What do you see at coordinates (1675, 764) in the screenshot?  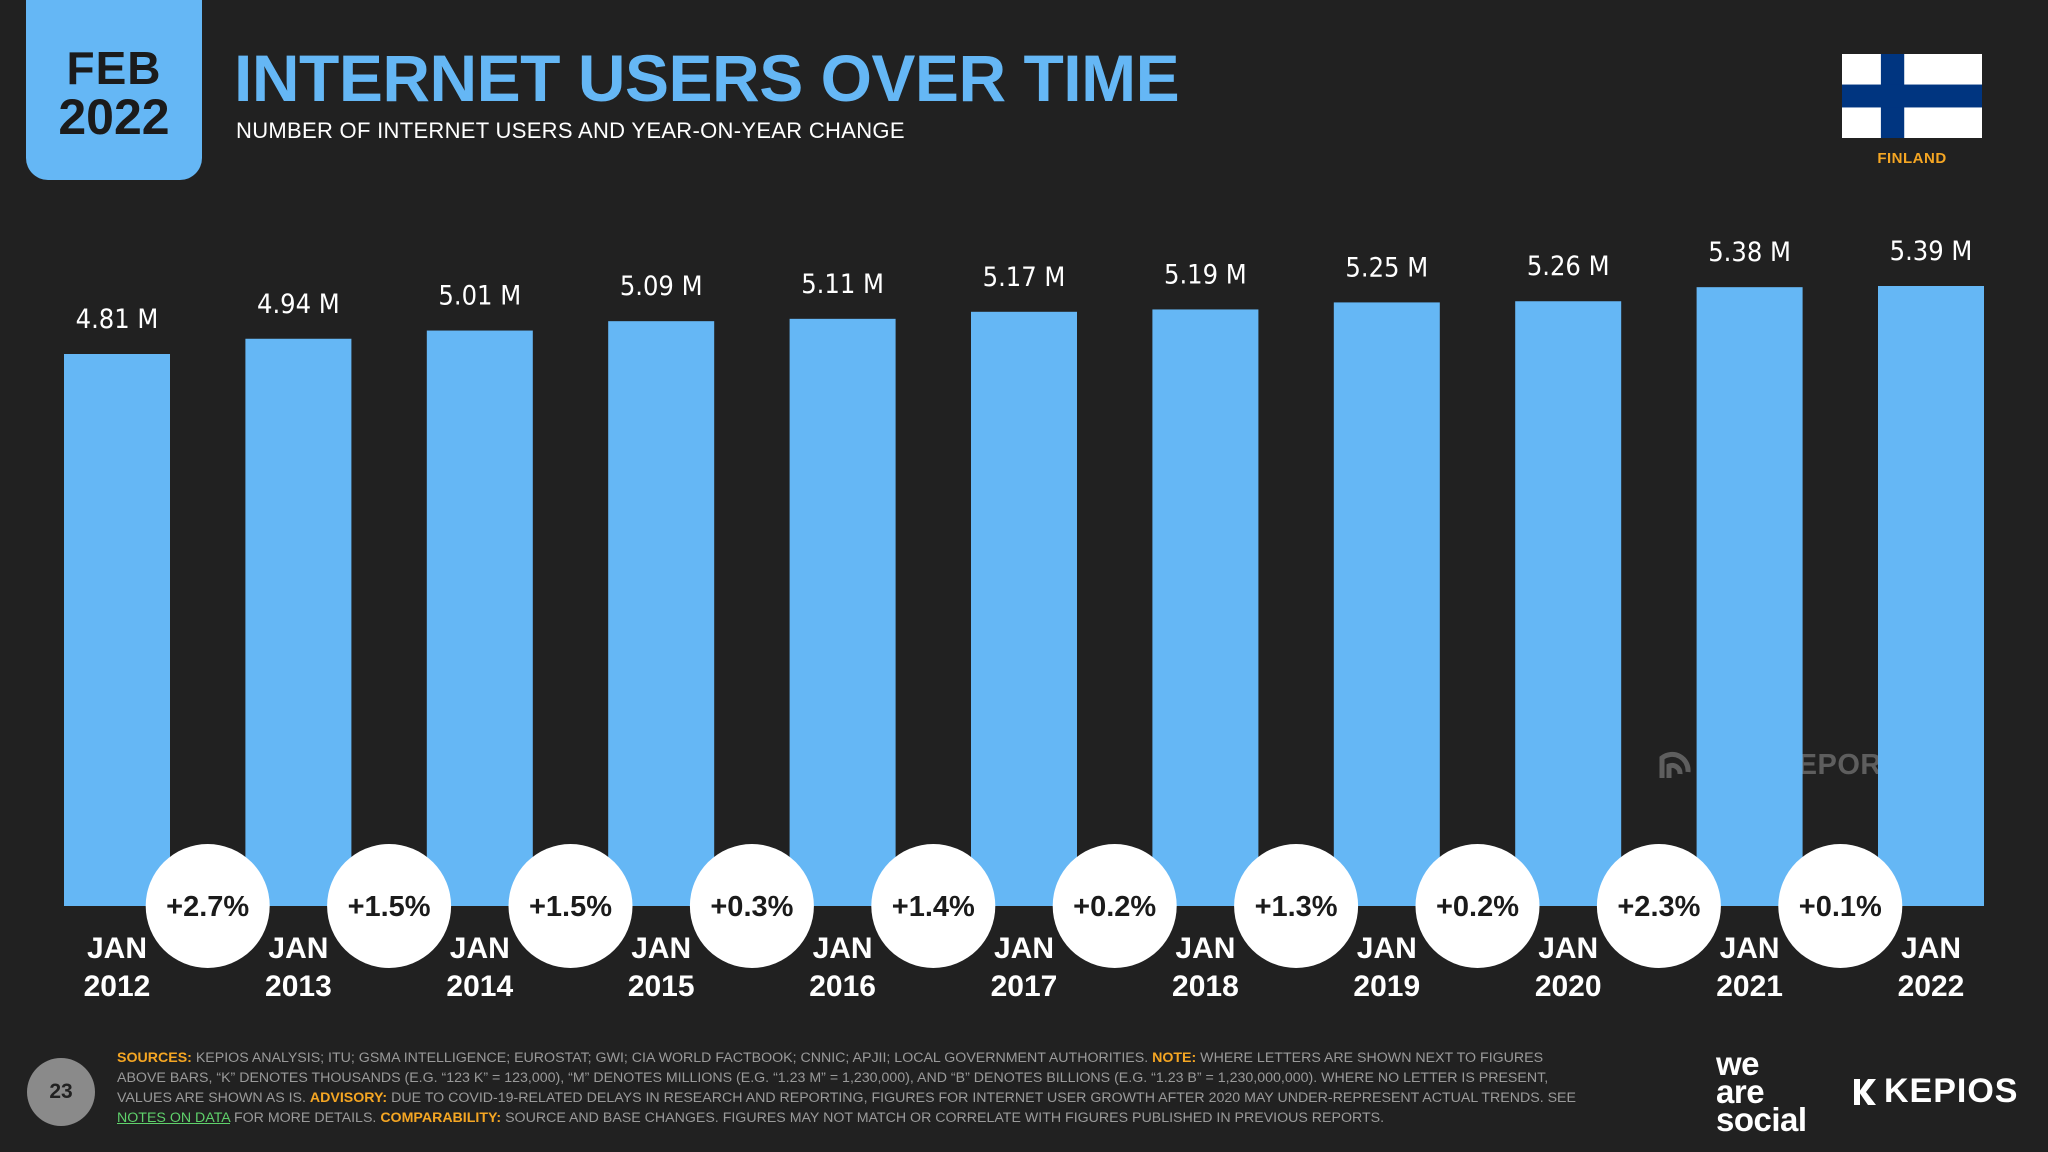 I see `datareportal-logo-icon` at bounding box center [1675, 764].